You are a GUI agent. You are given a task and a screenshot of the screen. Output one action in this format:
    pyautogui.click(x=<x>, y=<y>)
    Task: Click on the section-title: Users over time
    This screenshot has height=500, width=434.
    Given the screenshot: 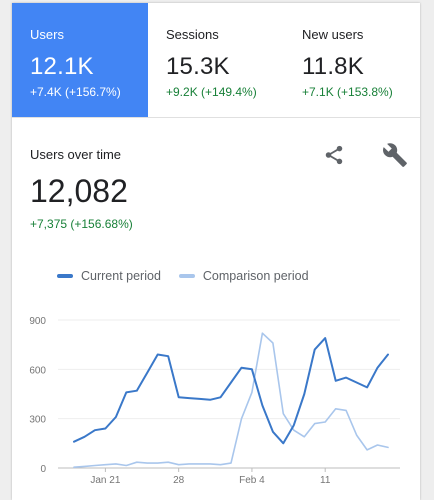 What is the action you would take?
    pyautogui.click(x=76, y=154)
    